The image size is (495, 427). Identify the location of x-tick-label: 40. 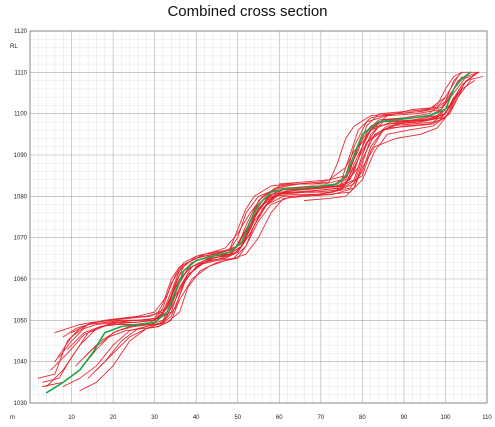
(196, 418).